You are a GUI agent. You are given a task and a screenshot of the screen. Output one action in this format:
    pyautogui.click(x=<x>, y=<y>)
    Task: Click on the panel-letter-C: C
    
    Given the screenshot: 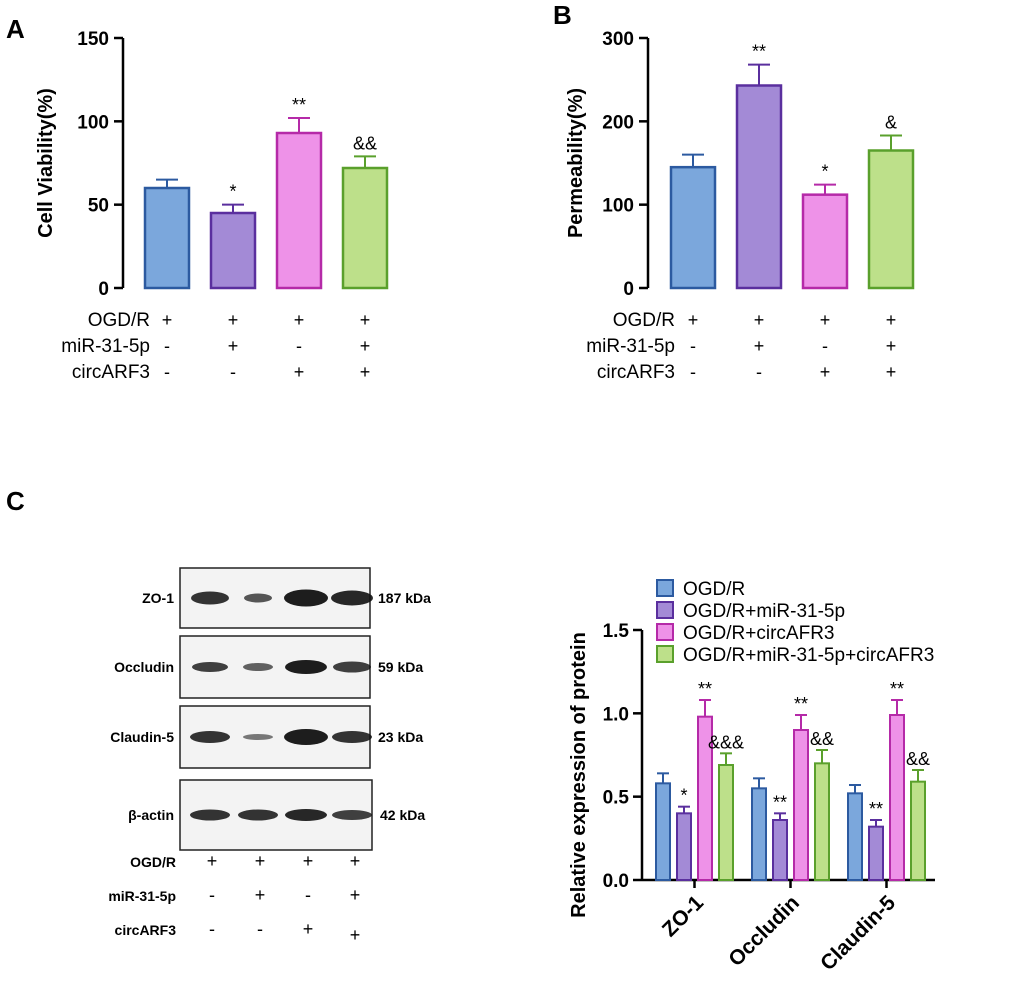 What is the action you would take?
    pyautogui.click(x=15, y=501)
    